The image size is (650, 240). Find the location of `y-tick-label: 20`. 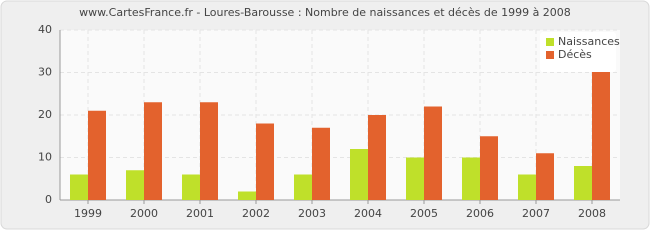

y-tick-label: 20 is located at coordinates (45, 114).